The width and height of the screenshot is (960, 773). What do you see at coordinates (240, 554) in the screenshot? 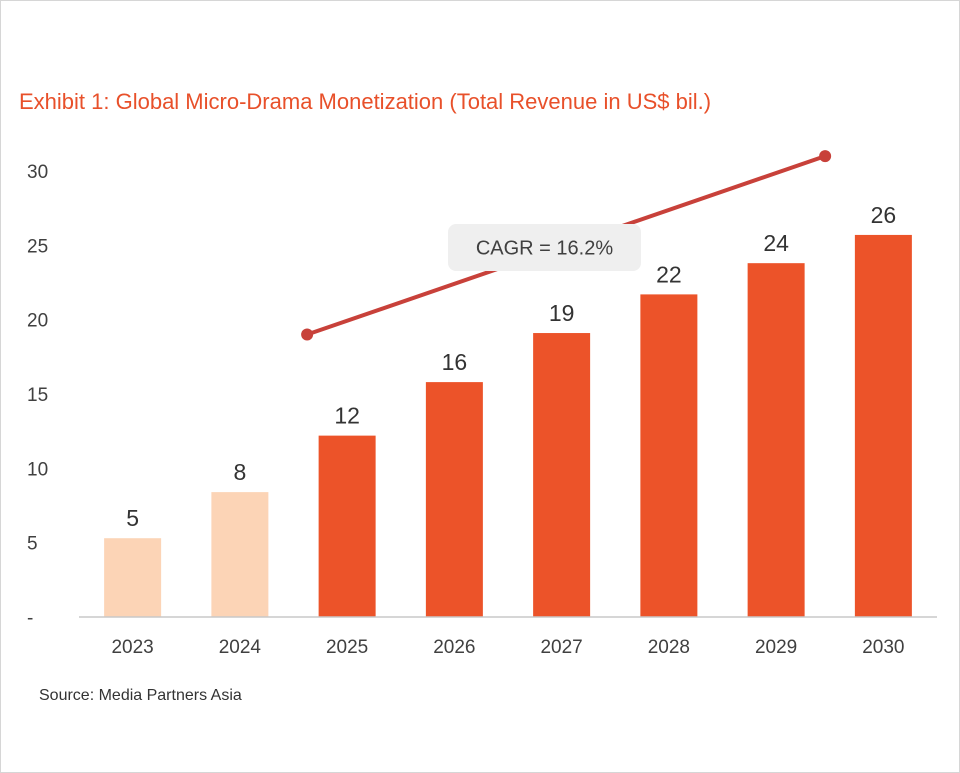
I see `bar-2024` at bounding box center [240, 554].